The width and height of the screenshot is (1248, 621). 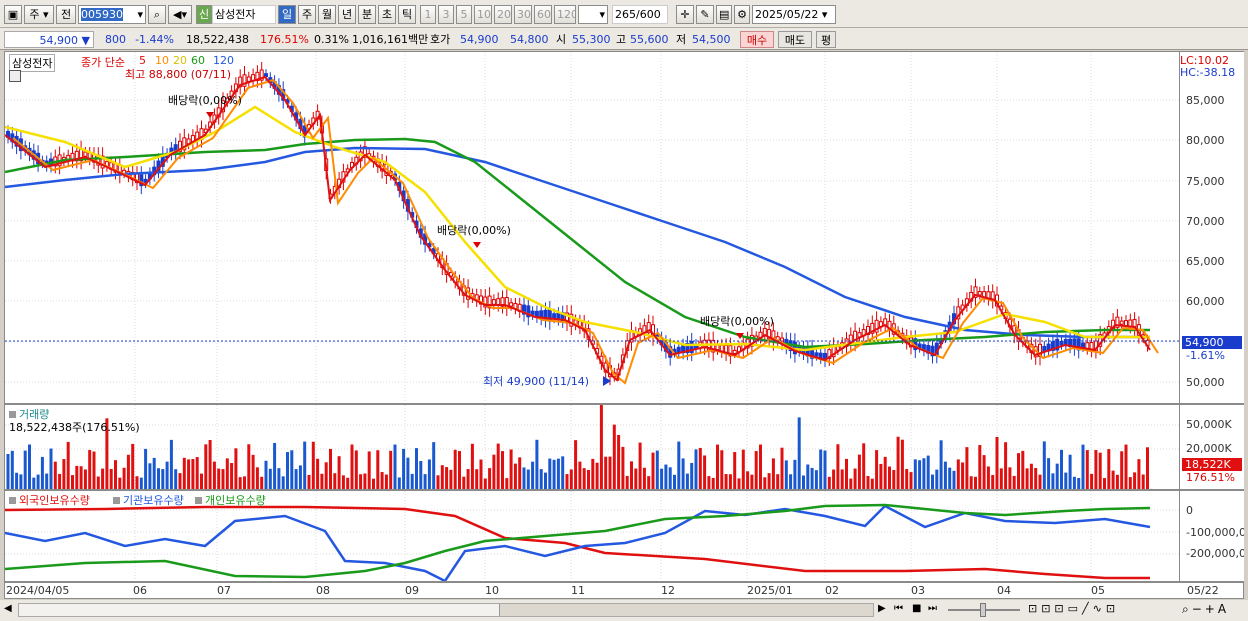 I want to click on zoom-controls: ⌕−+A, so click(x=1206, y=609).